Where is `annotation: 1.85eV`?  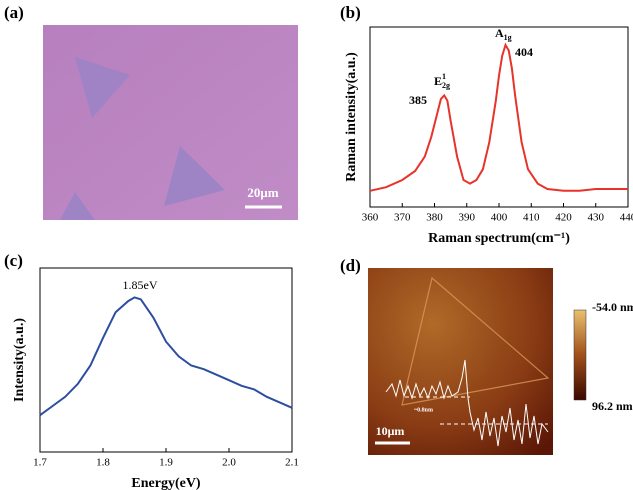 annotation: 1.85eV is located at coordinates (140, 285).